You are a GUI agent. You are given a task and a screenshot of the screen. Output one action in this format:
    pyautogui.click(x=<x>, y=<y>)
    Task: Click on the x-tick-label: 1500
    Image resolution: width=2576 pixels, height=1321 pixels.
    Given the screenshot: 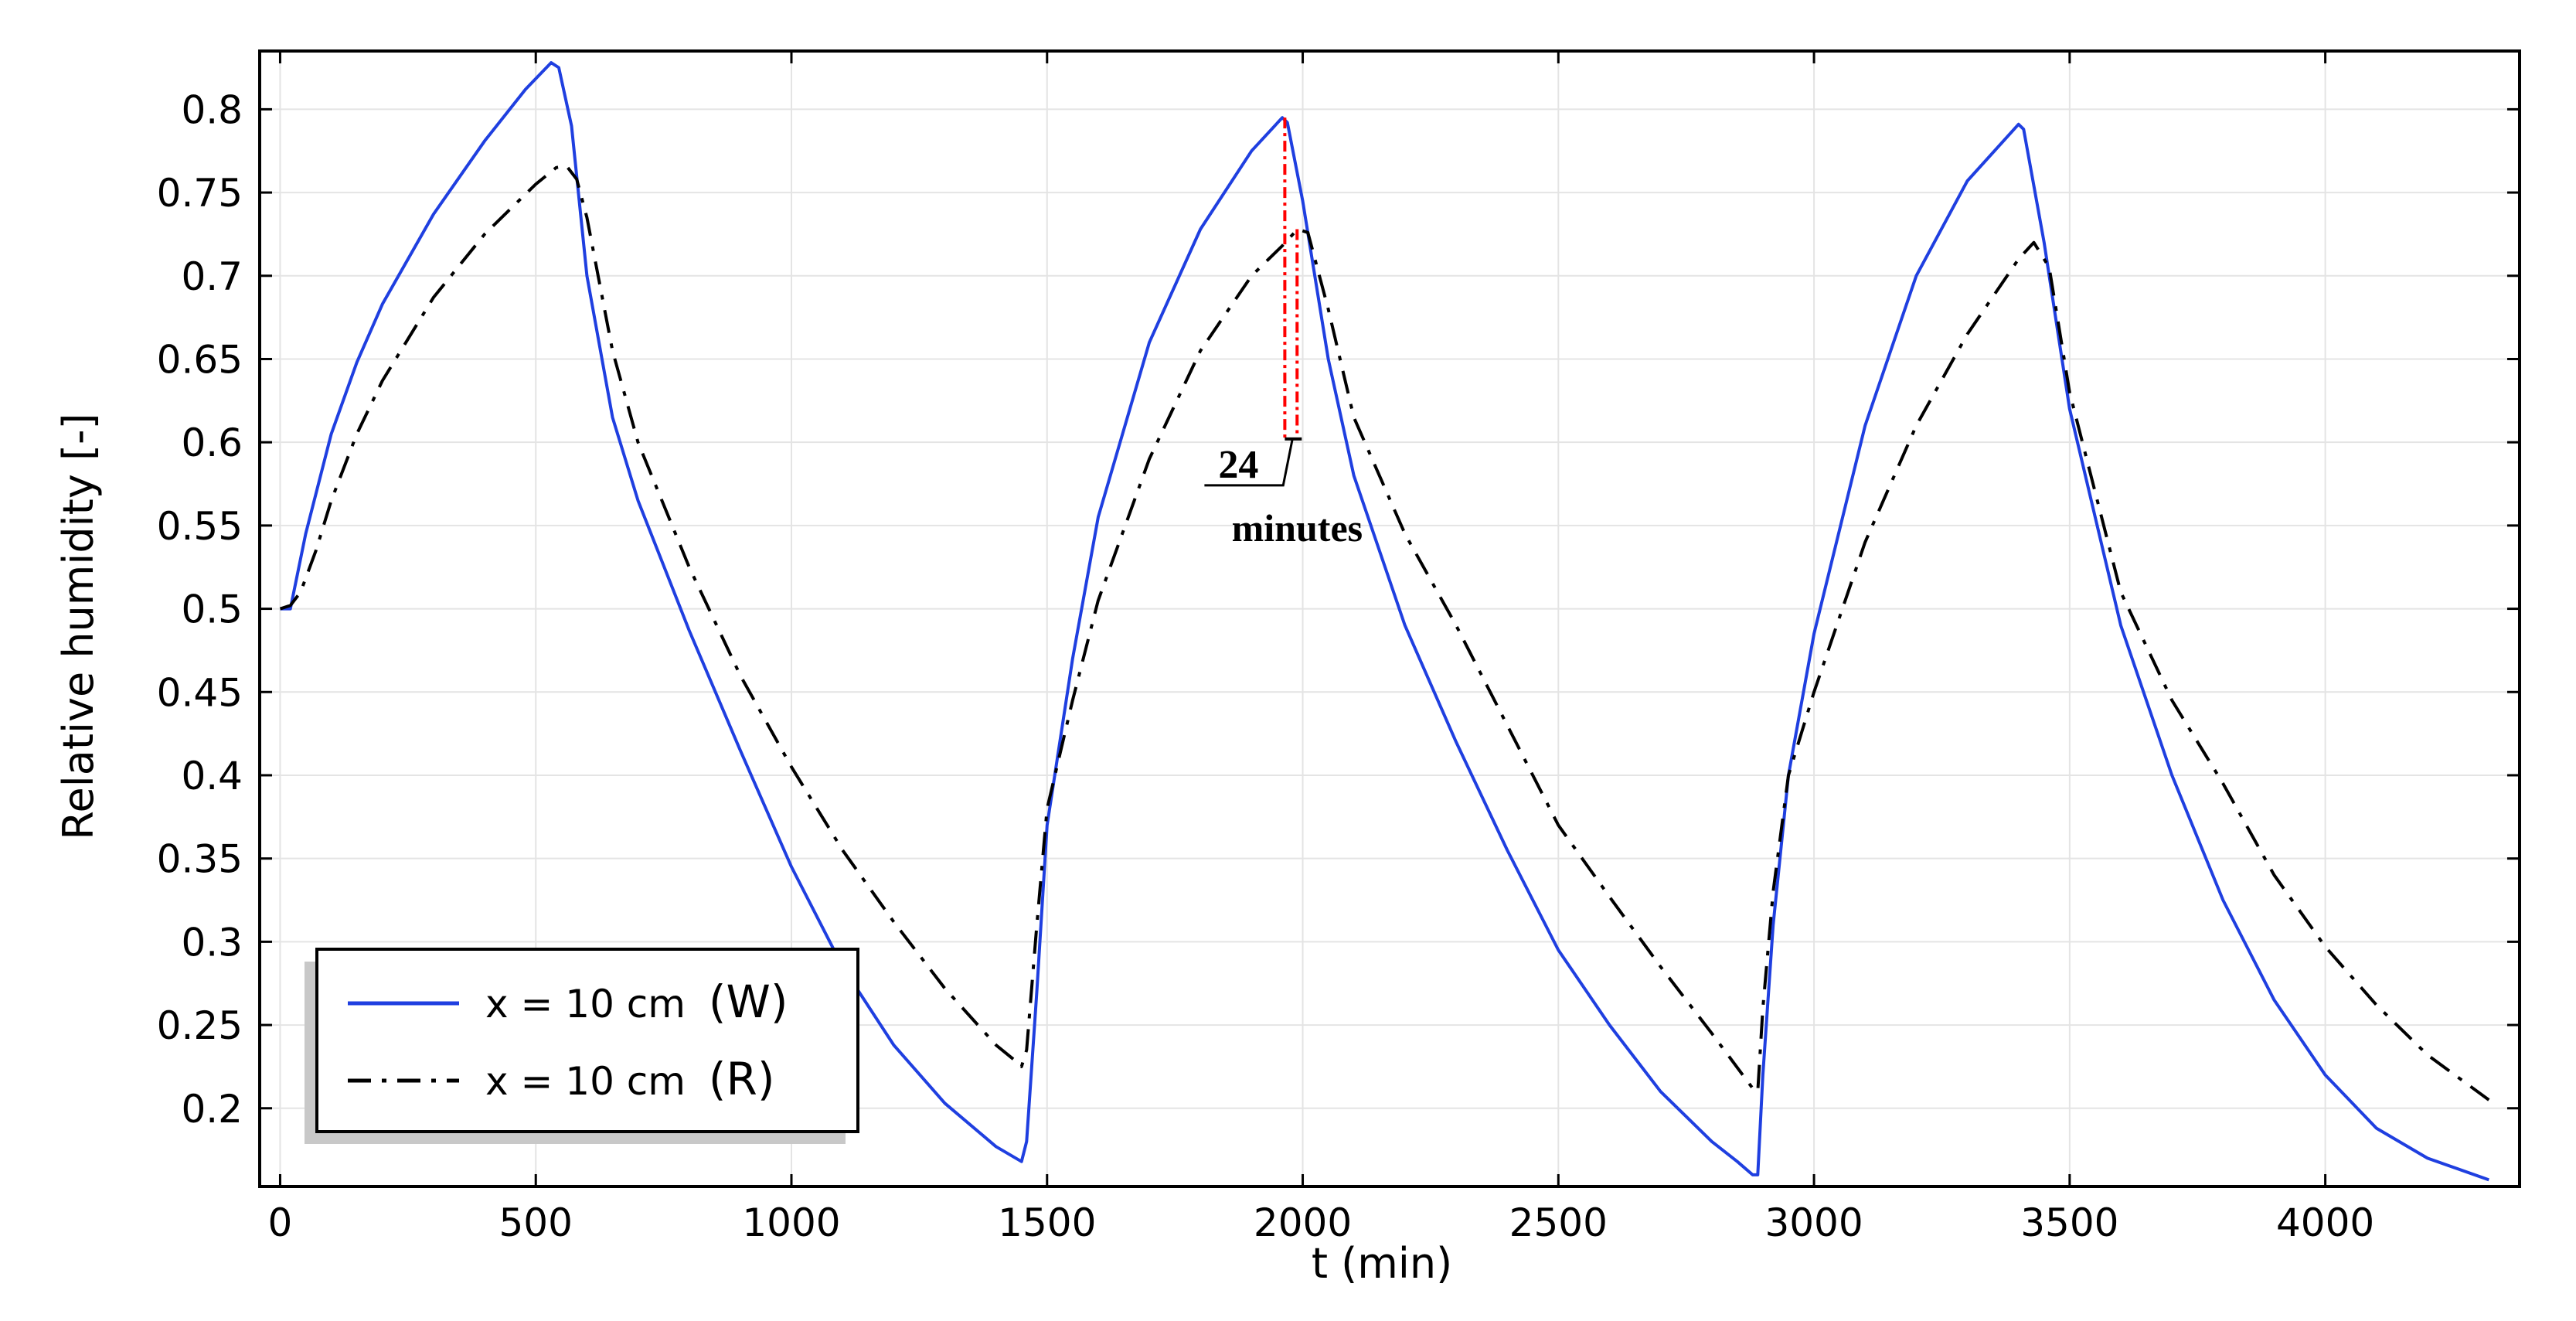 What is the action you would take?
    pyautogui.click(x=1047, y=1222)
    